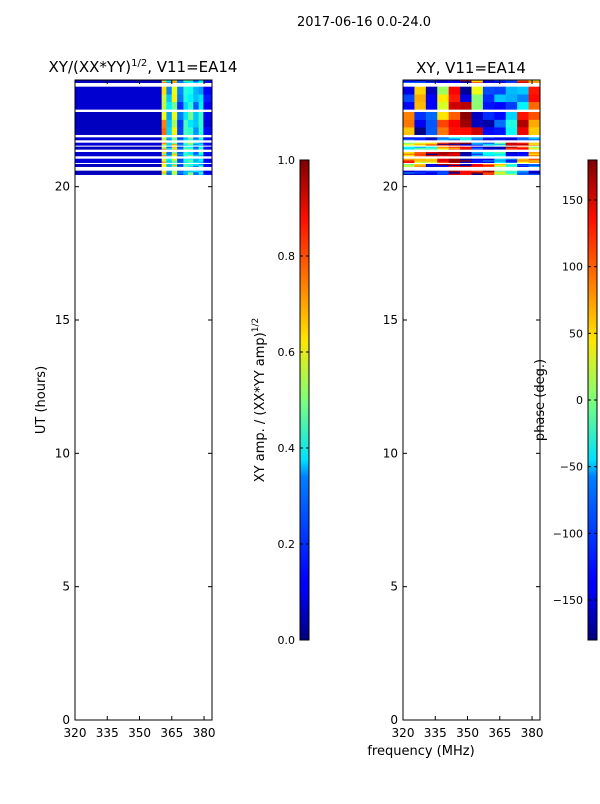 The height and width of the screenshot is (804, 600). Describe the element at coordinates (143, 67) in the screenshot. I see `left-title: XY/(XX*YY)1/2, V11=EA14` at that location.